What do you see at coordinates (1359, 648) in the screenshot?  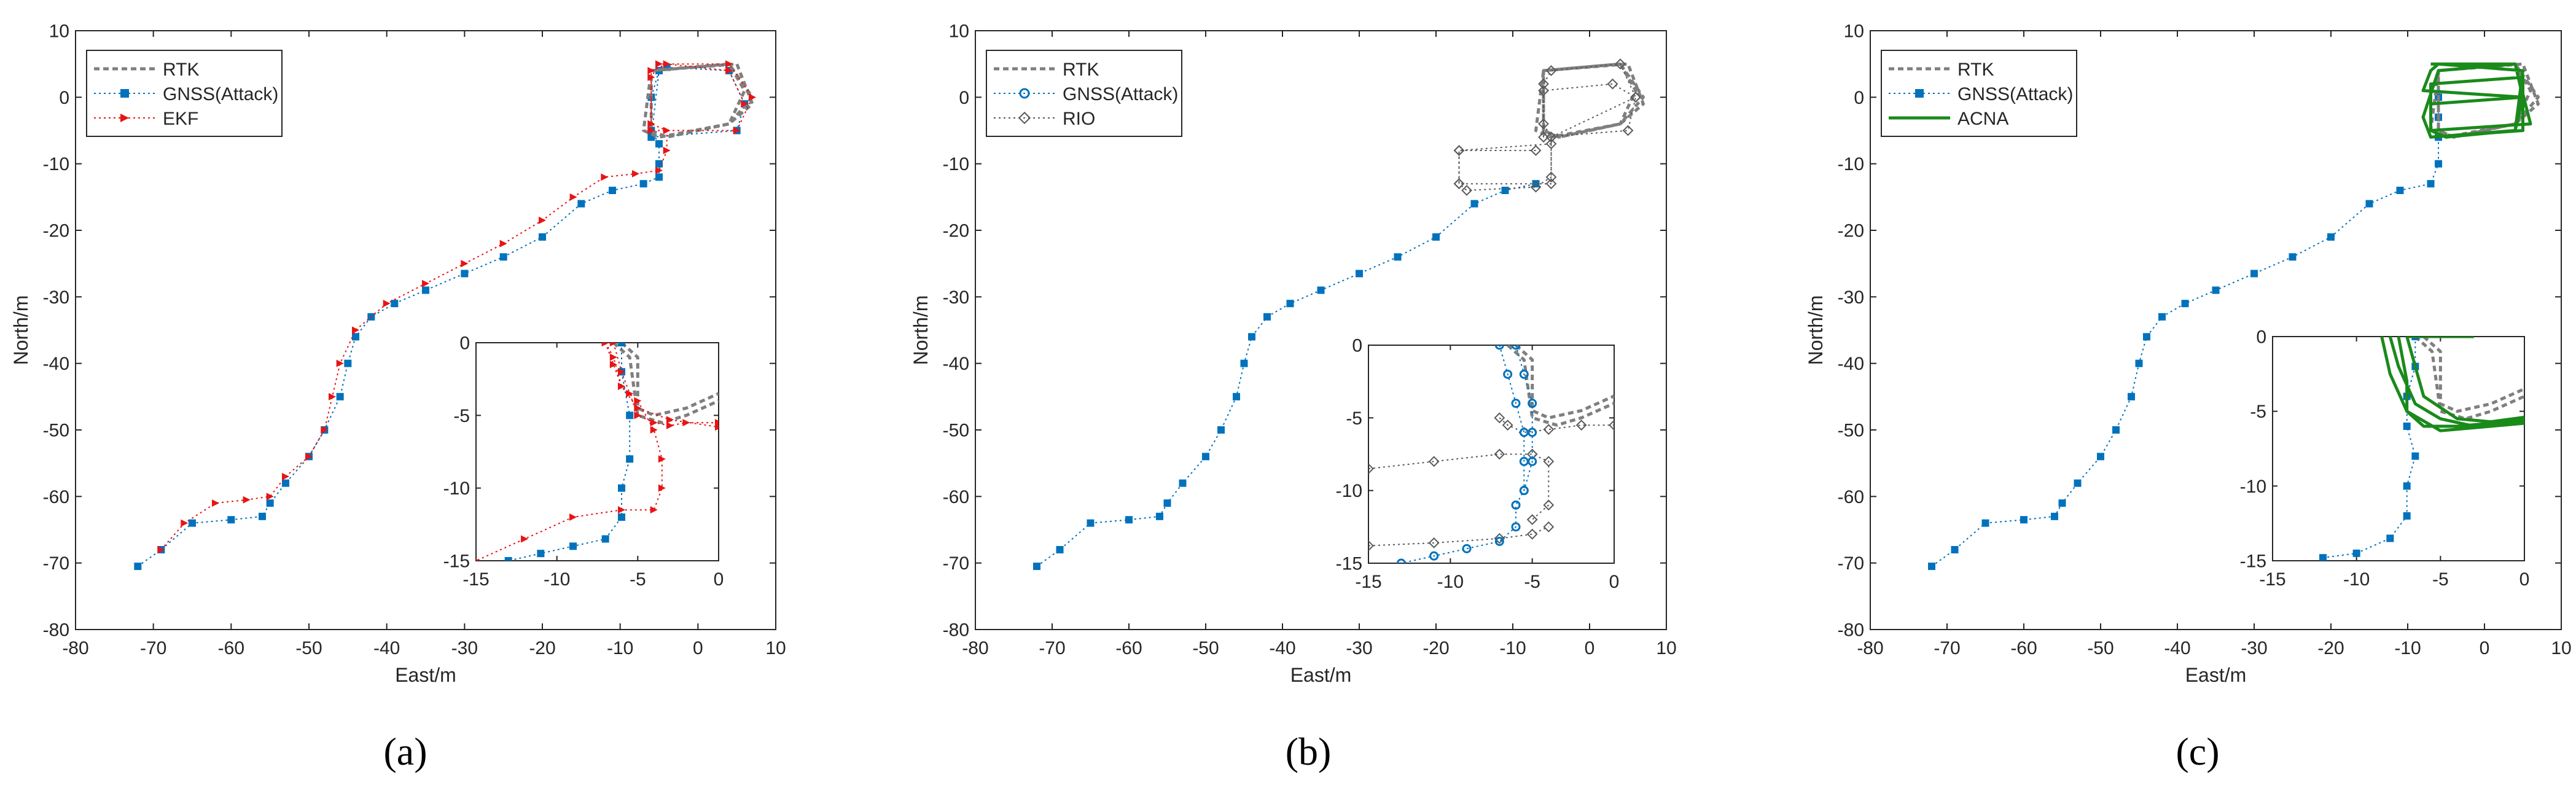 I see `x-tick-label: -30` at bounding box center [1359, 648].